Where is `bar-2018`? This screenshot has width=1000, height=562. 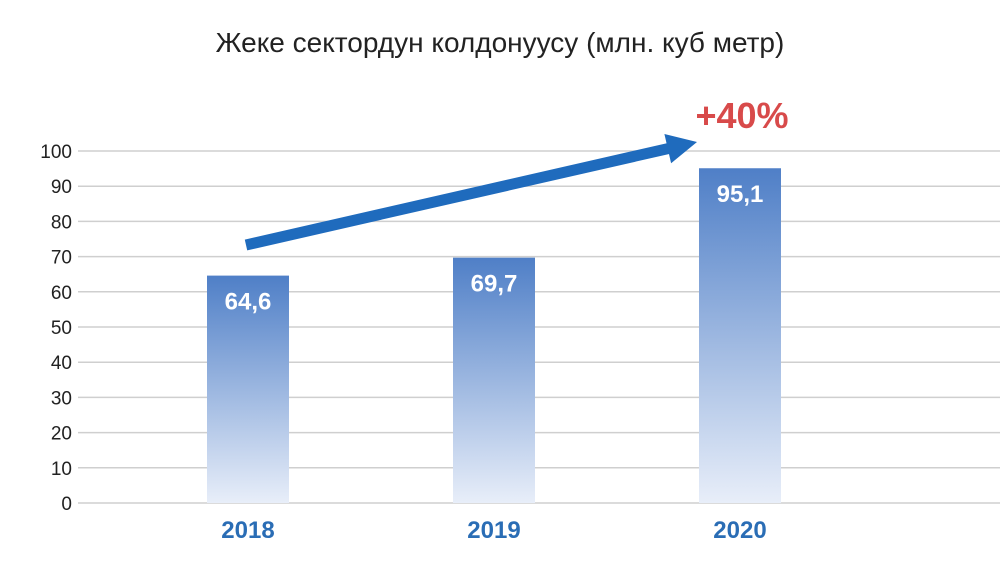
bar-2018 is located at coordinates (248, 389).